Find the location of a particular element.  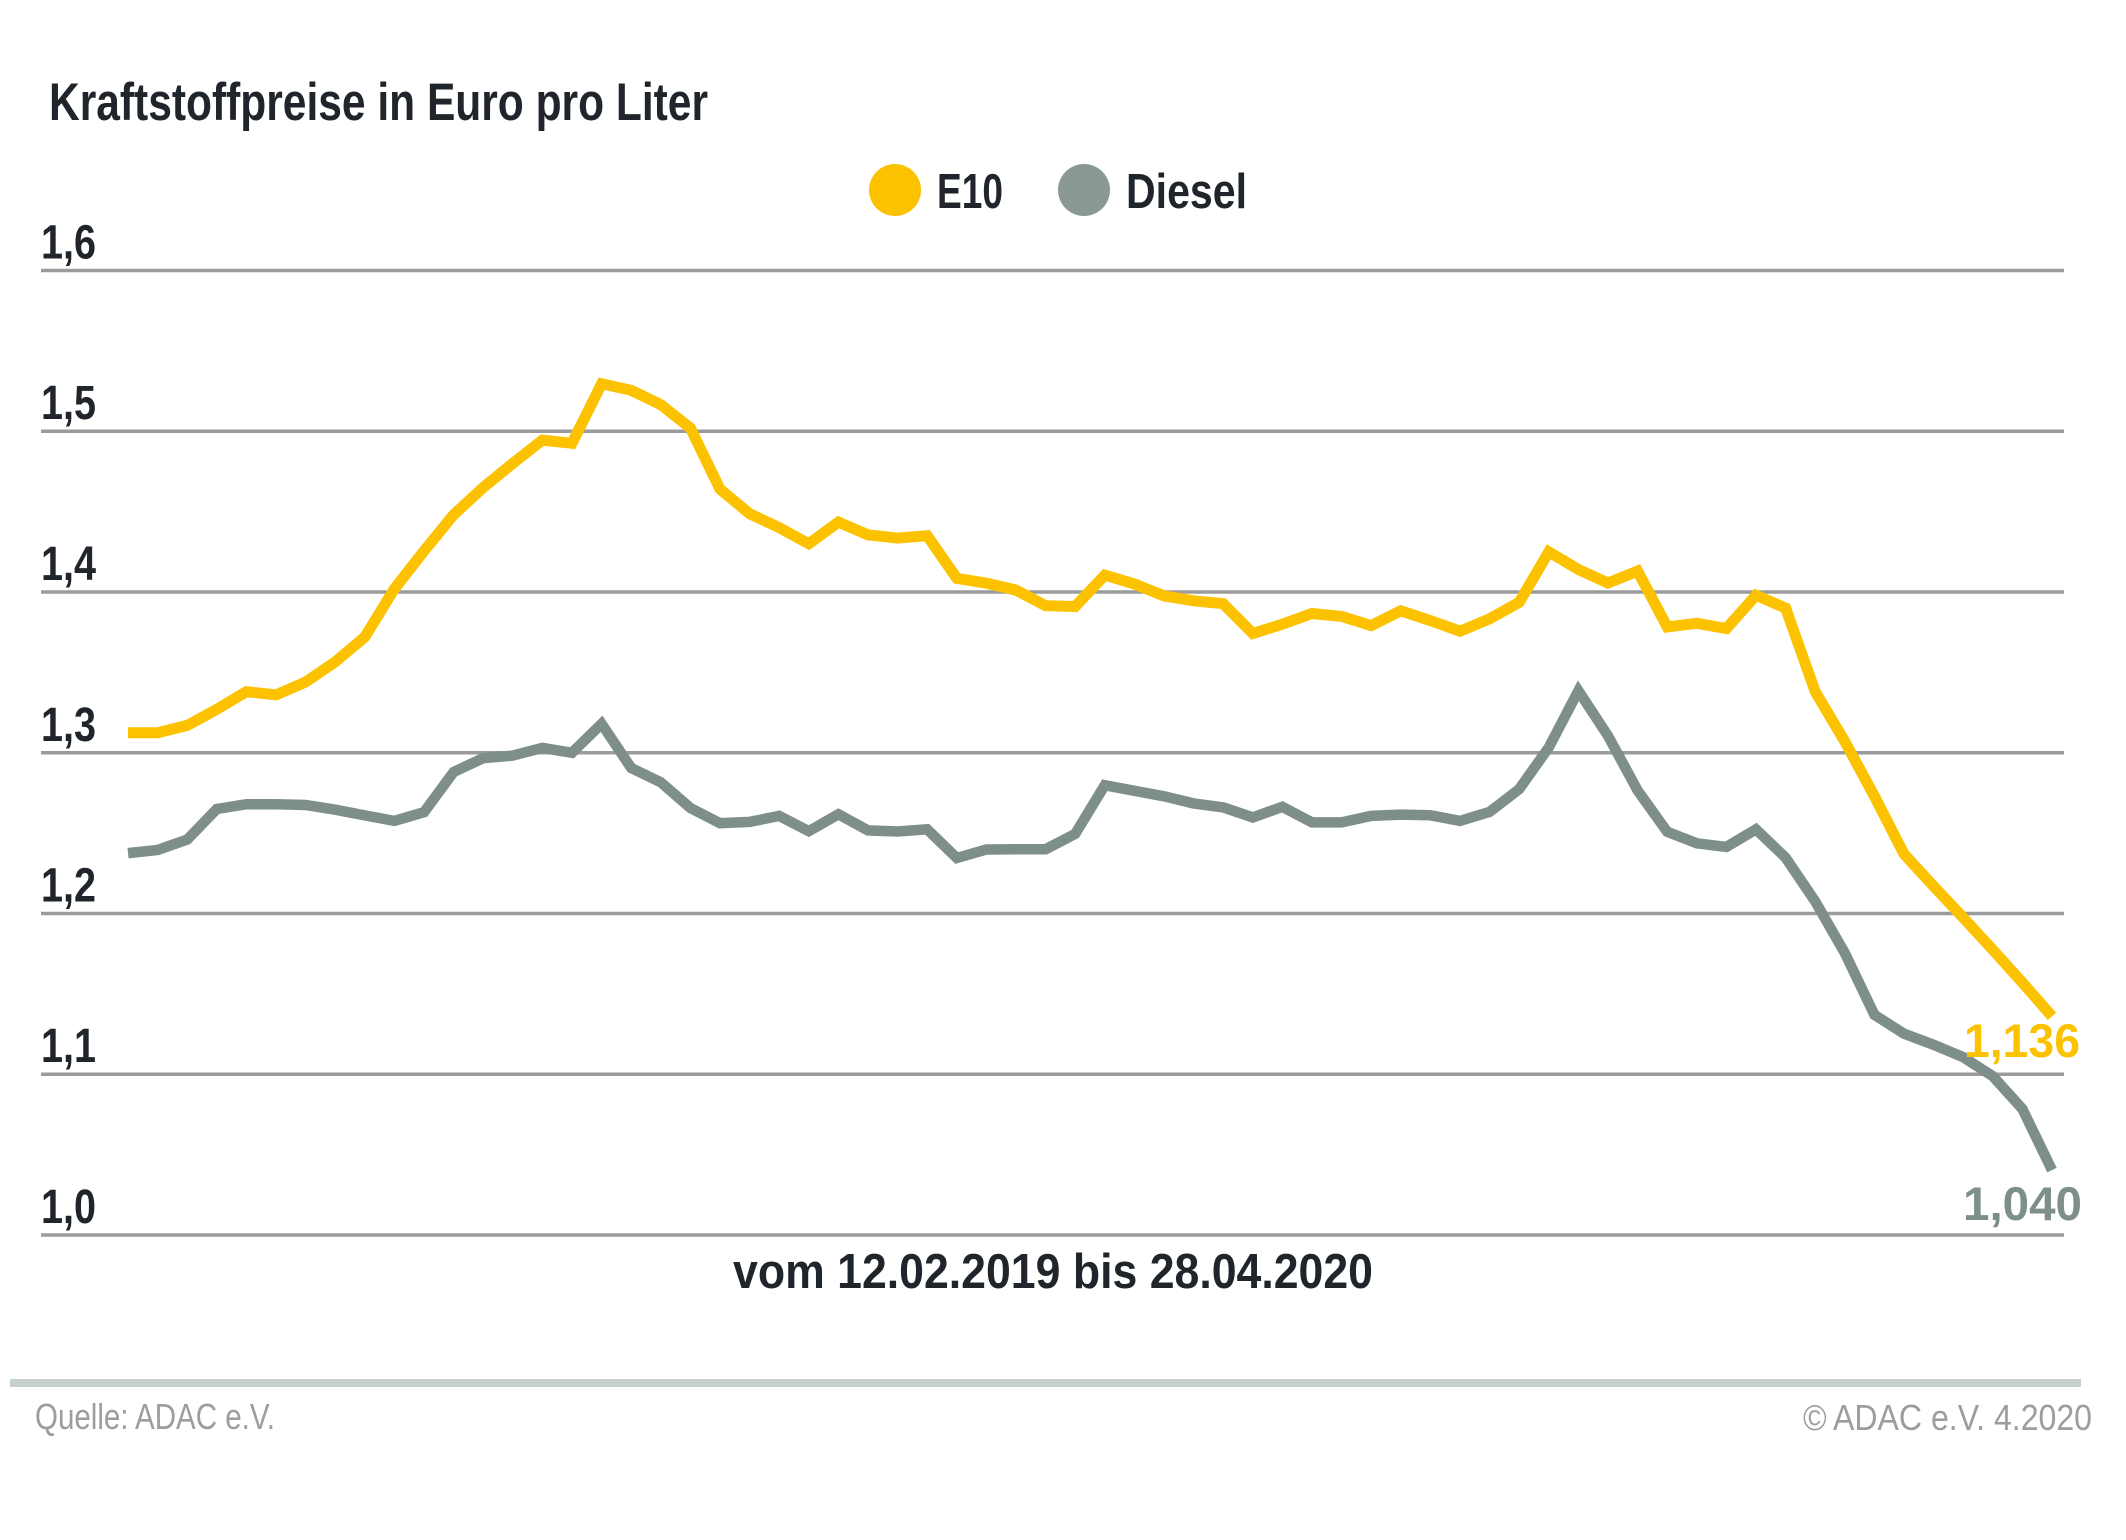

svg-text: 1,5 is located at coordinates (68, 403).